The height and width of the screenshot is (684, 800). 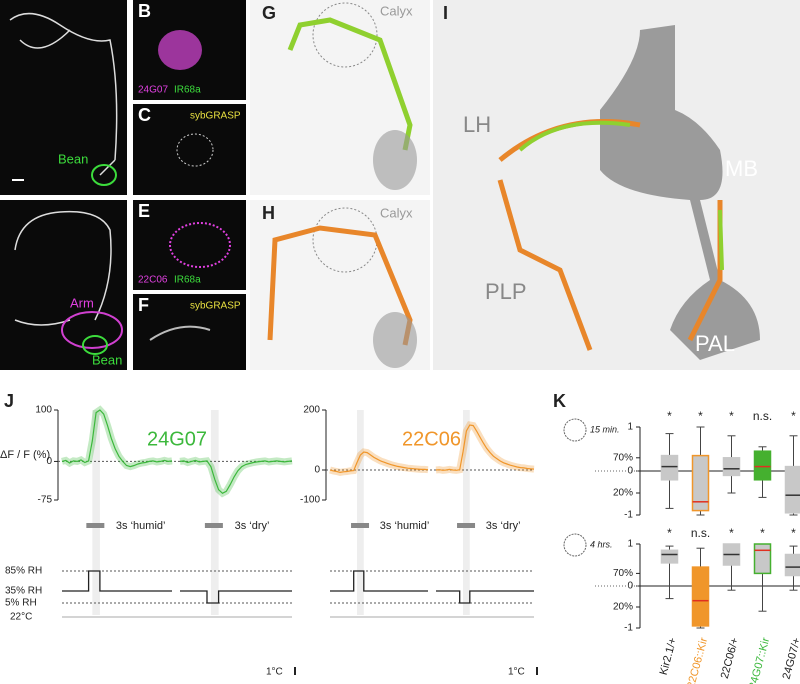 I want to click on y-tick-label: 5% RH, so click(x=21, y=603).